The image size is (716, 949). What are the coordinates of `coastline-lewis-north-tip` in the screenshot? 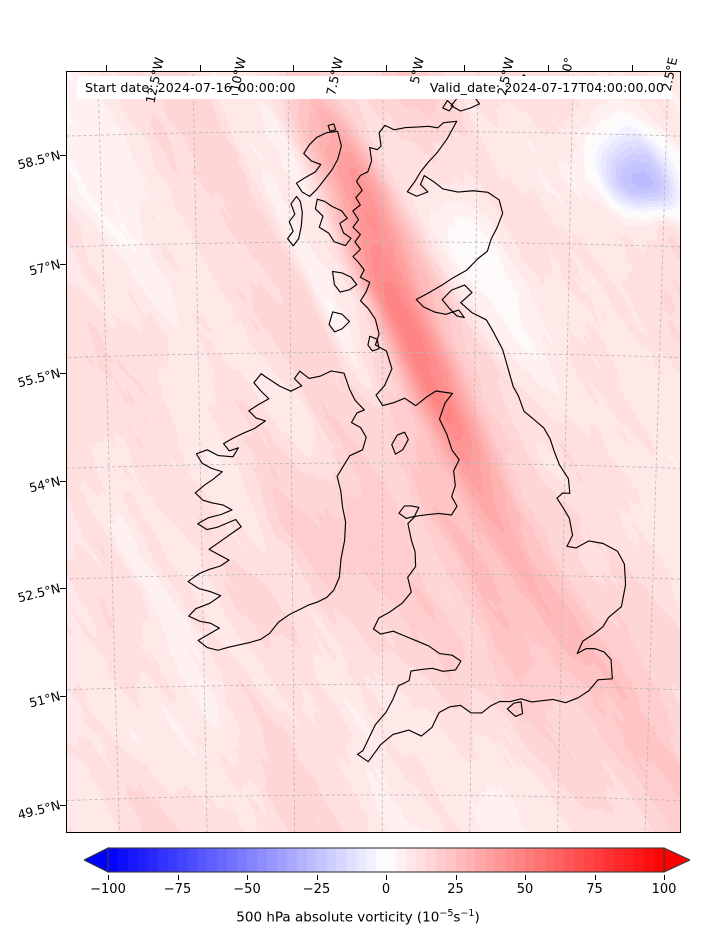 It's located at (332, 127).